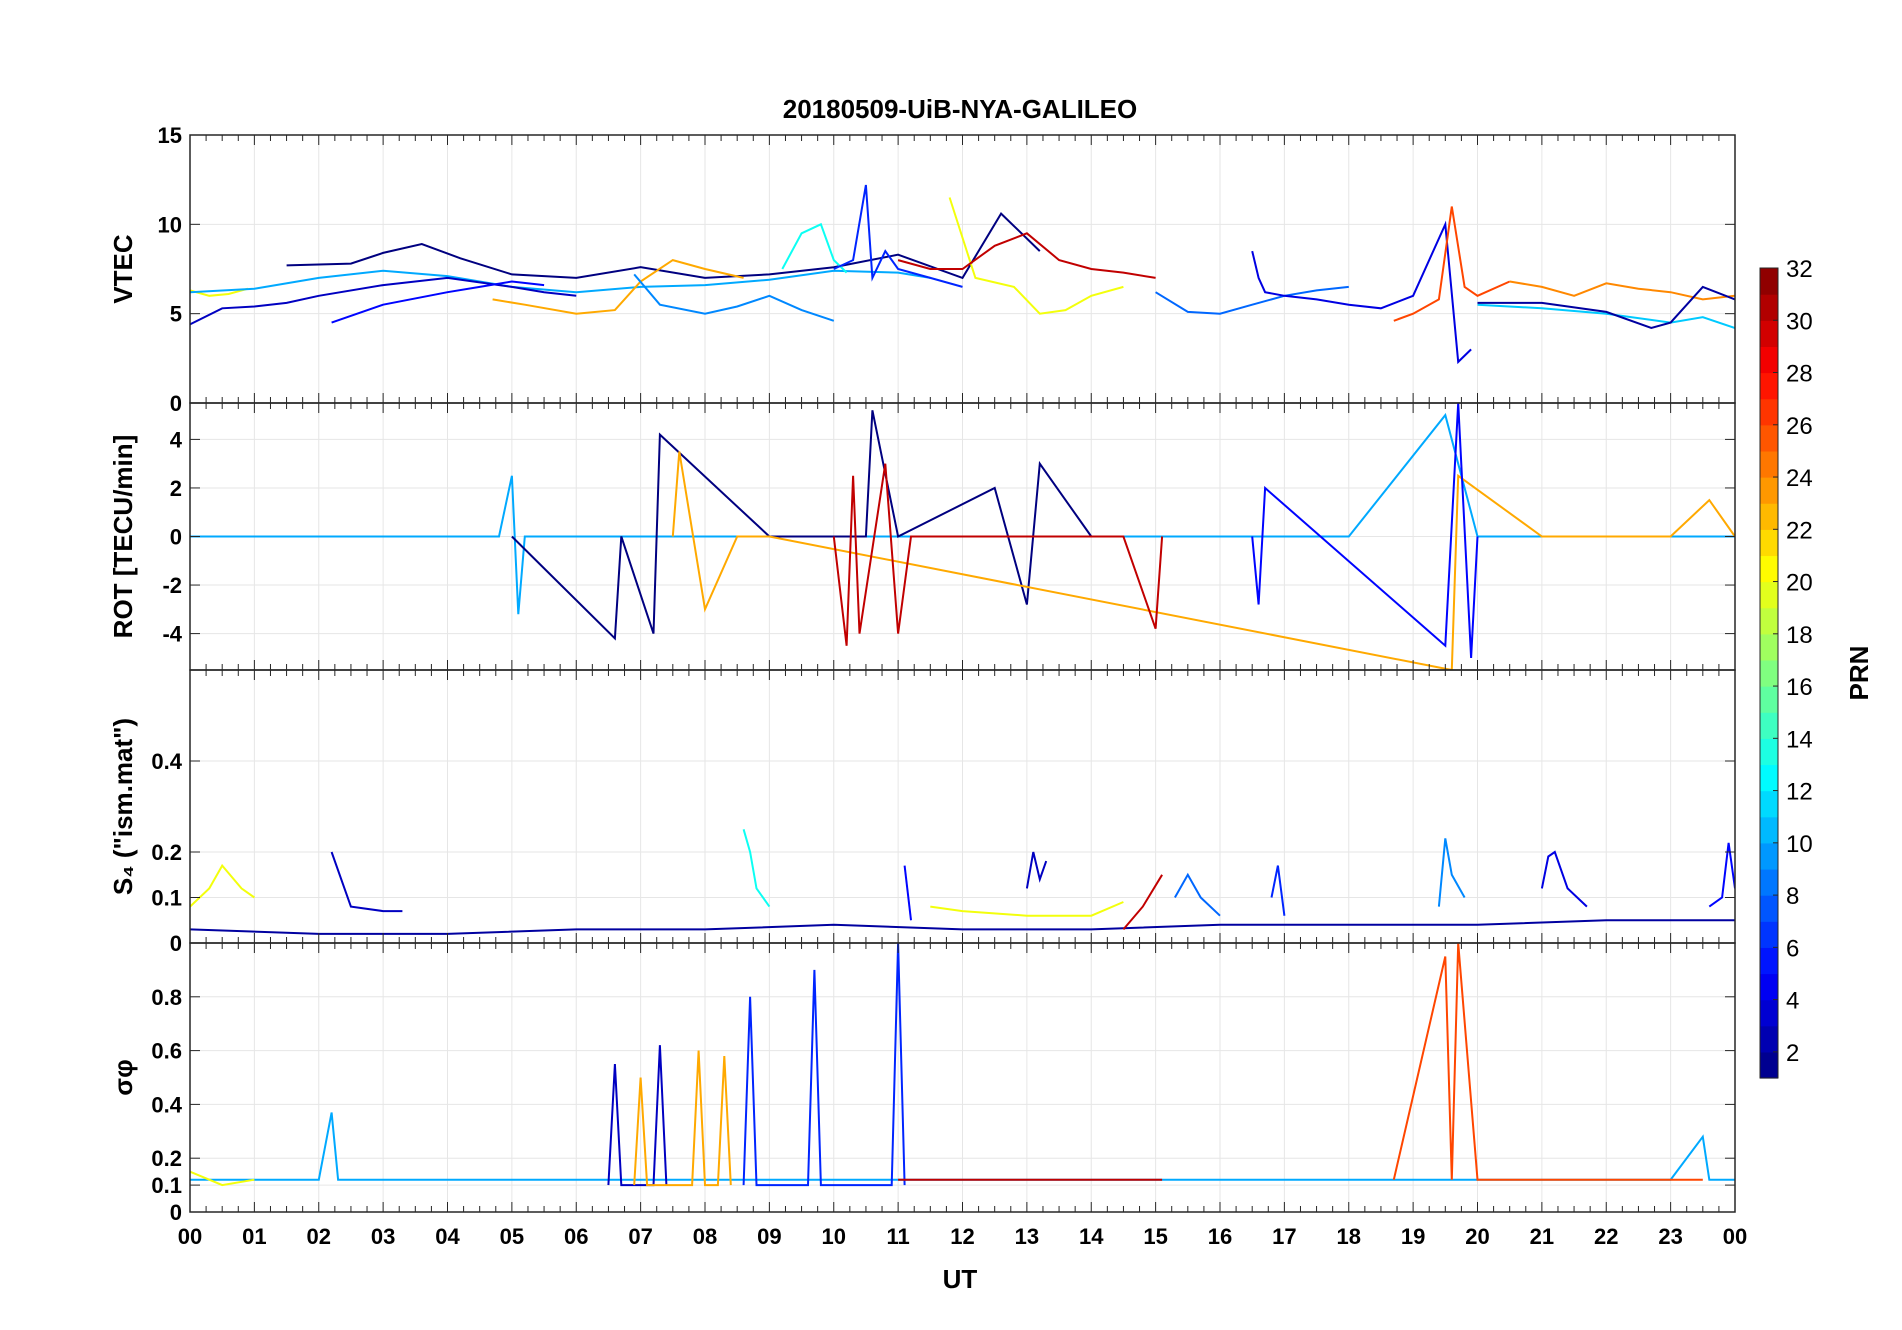 This screenshot has height=1330, width=1902. Describe the element at coordinates (1799, 687) in the screenshot. I see `colorbar-tick-label: 16` at that location.